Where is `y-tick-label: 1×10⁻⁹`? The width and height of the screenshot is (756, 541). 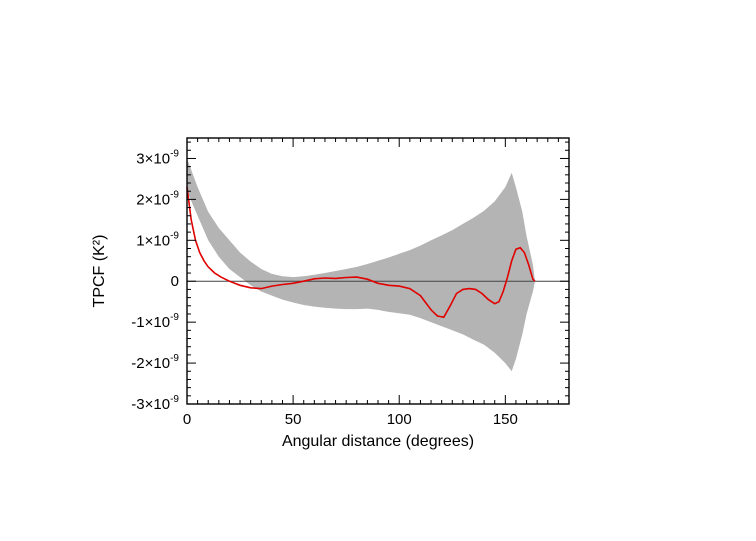 y-tick-label: 1×10⁻⁹ is located at coordinates (157, 239).